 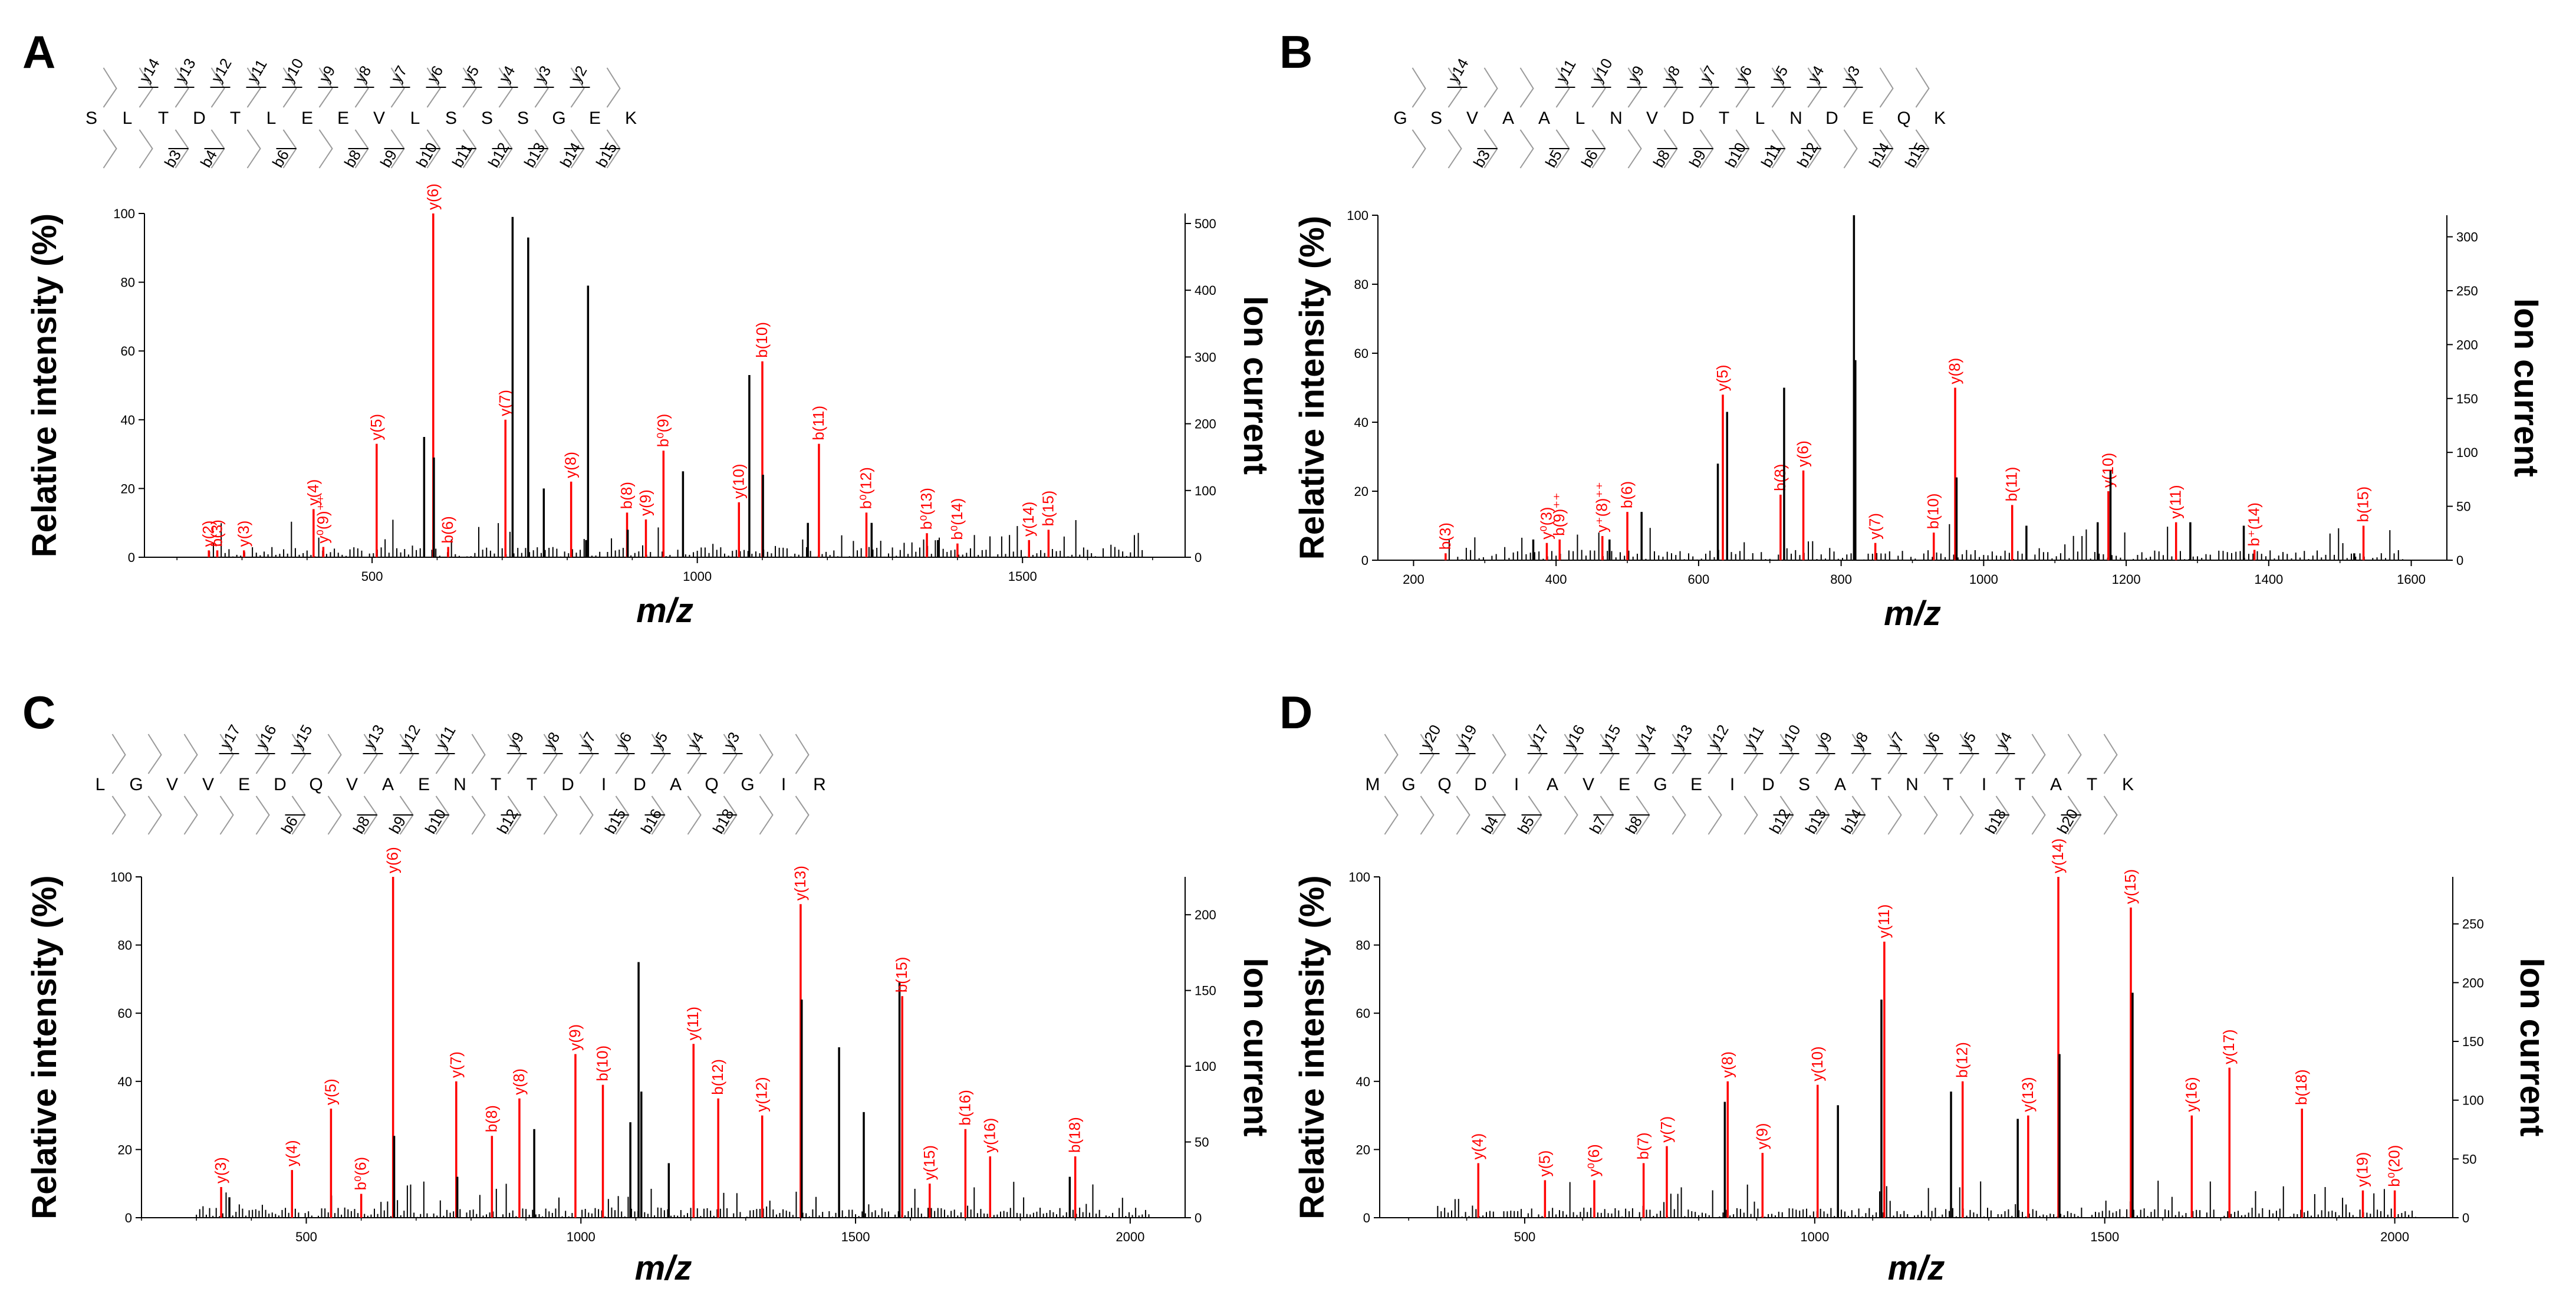 I want to click on right-tick-label: 100, so click(x=1206, y=491).